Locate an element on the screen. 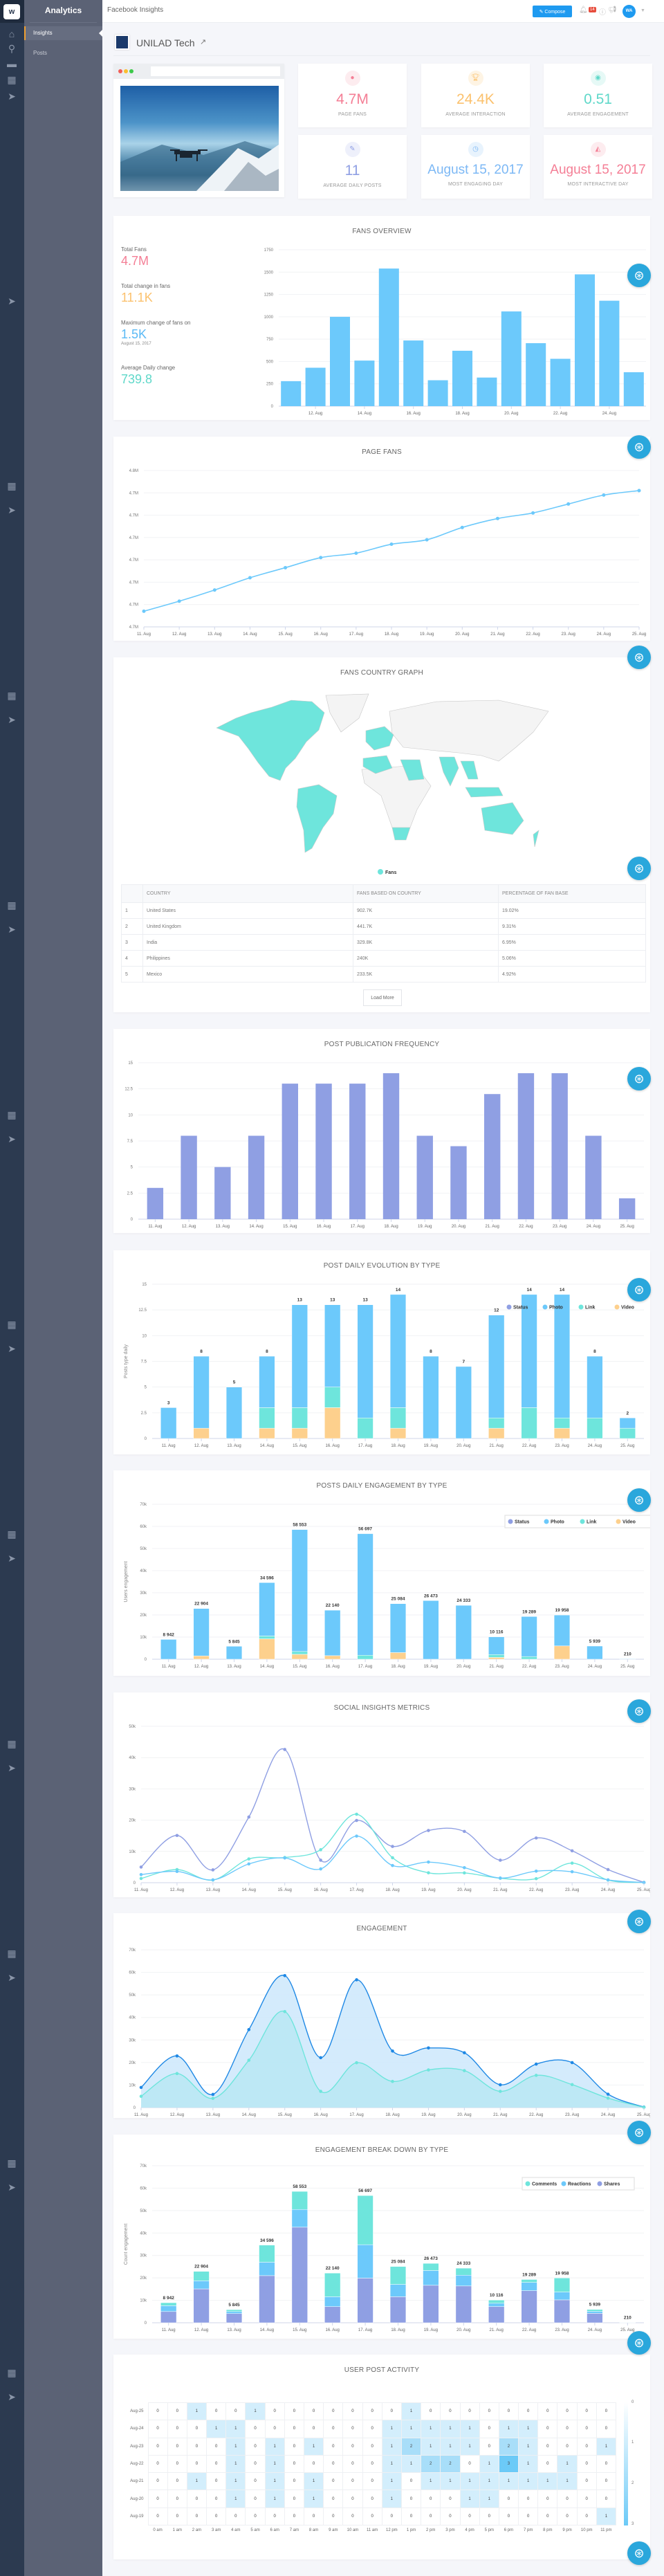 This screenshot has width=664, height=2576. bar-segment-comments is located at coordinates (595, 2311).